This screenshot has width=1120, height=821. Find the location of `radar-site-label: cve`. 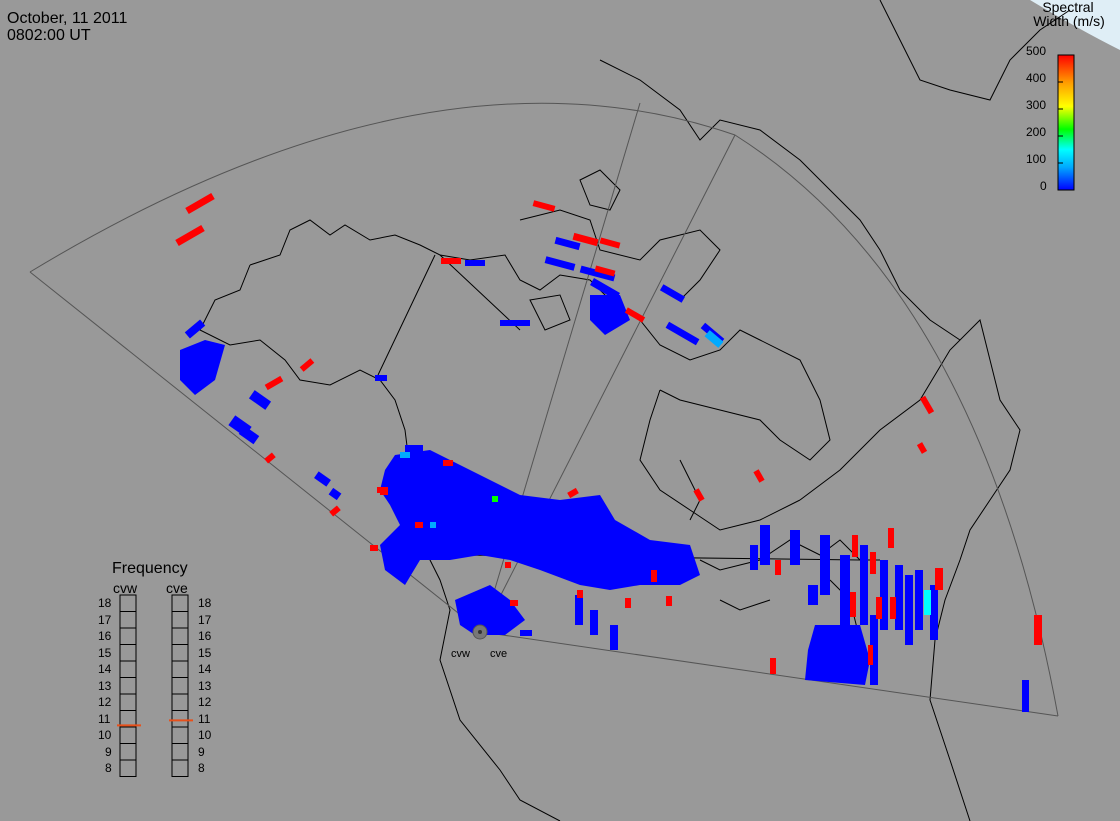

radar-site-label: cve is located at coordinates (499, 654).